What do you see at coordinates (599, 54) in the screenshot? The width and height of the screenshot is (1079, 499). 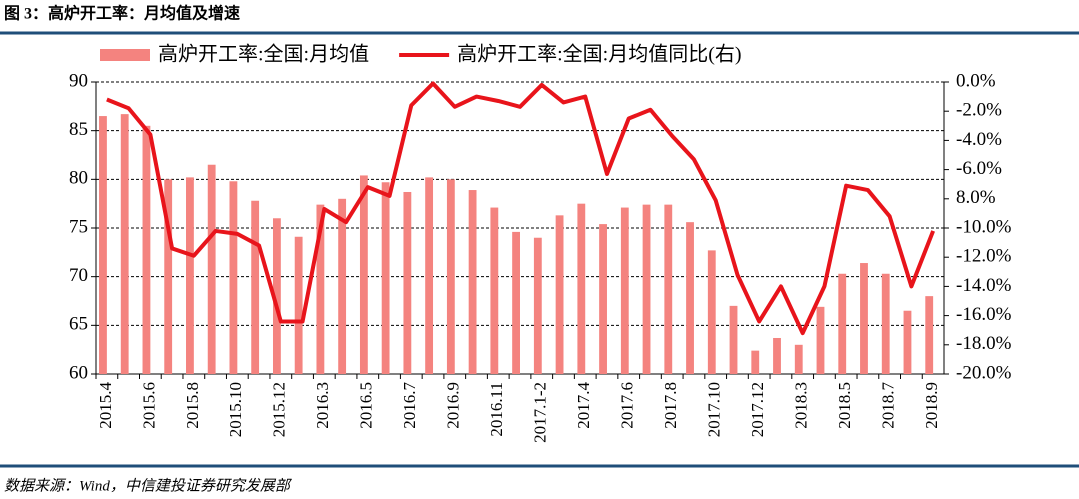 I see `legend-label: 高炉开工率:全国:月均值同比(右)` at bounding box center [599, 54].